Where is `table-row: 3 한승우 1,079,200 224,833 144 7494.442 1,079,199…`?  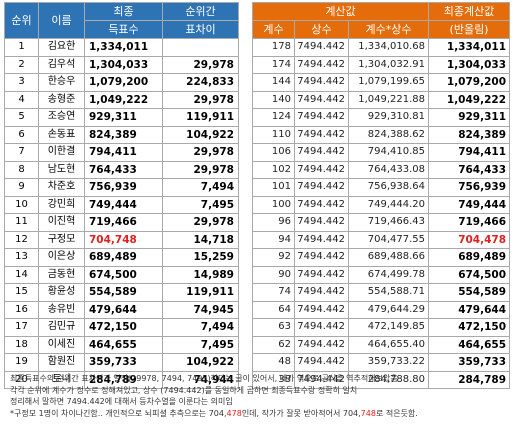 table-row: 3 한승우 1,079,200 224,833 144 7494.442 1,079,199… is located at coordinates (257, 82).